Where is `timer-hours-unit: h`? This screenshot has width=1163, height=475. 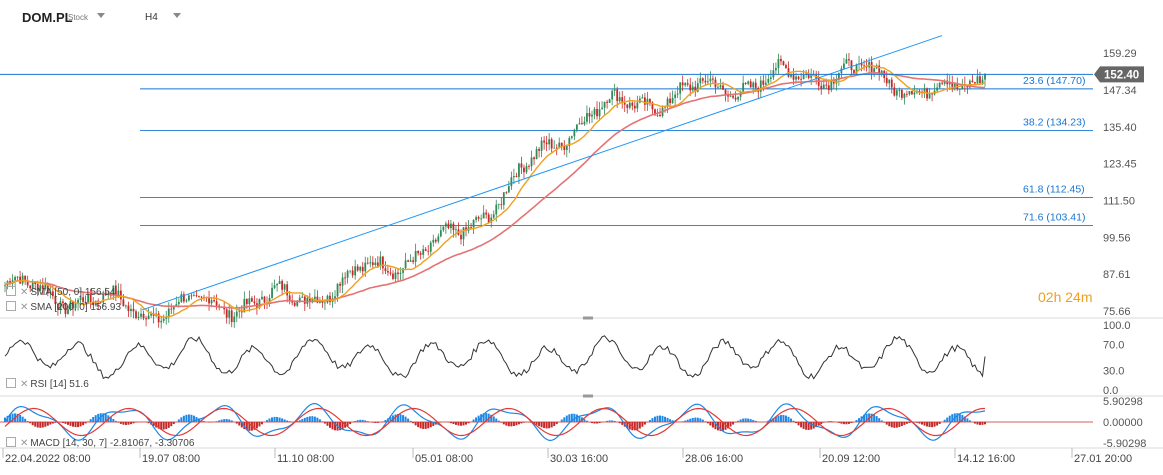
timer-hours-unit: h is located at coordinates (1057, 297).